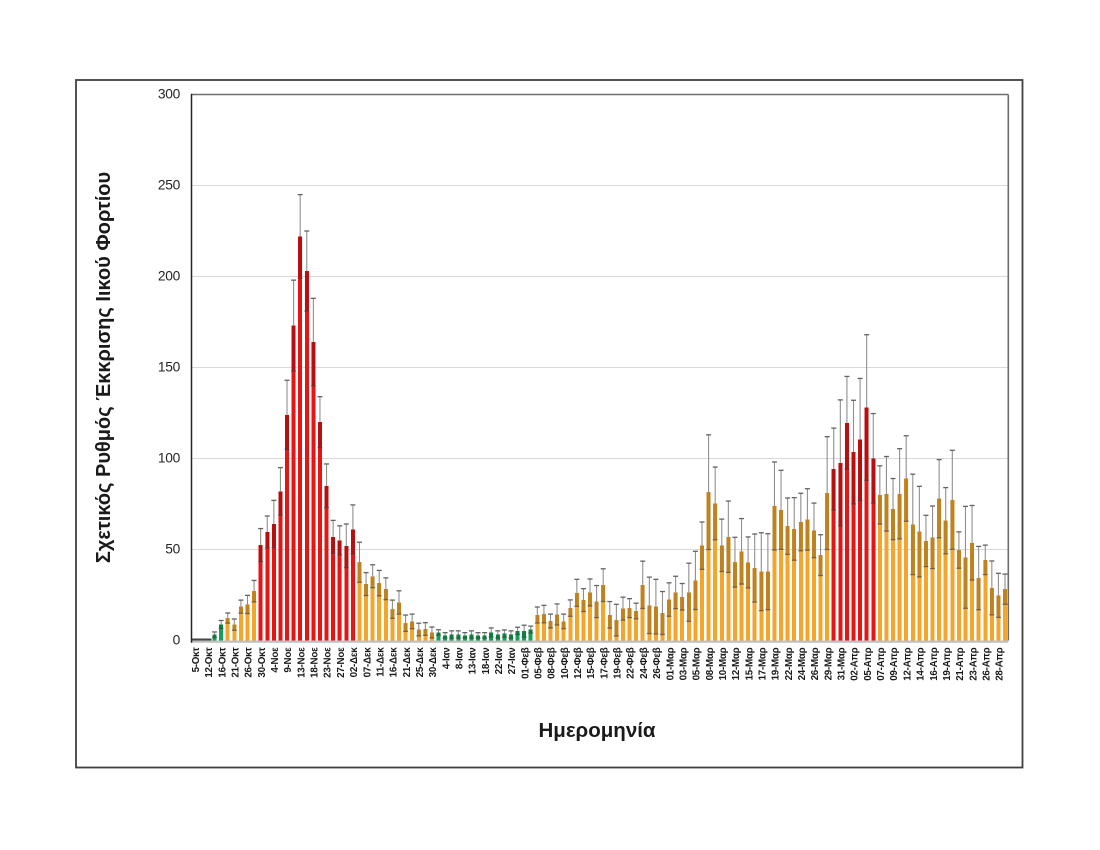 The image size is (1100, 850). What do you see at coordinates (177, 640) in the screenshot?
I see `svg-text: 0` at bounding box center [177, 640].